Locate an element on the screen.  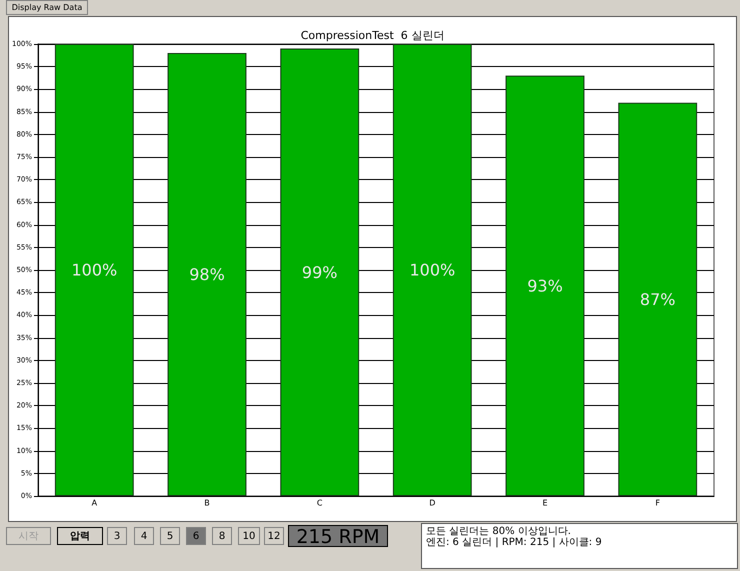
data-label: 99% is located at coordinates (320, 272).